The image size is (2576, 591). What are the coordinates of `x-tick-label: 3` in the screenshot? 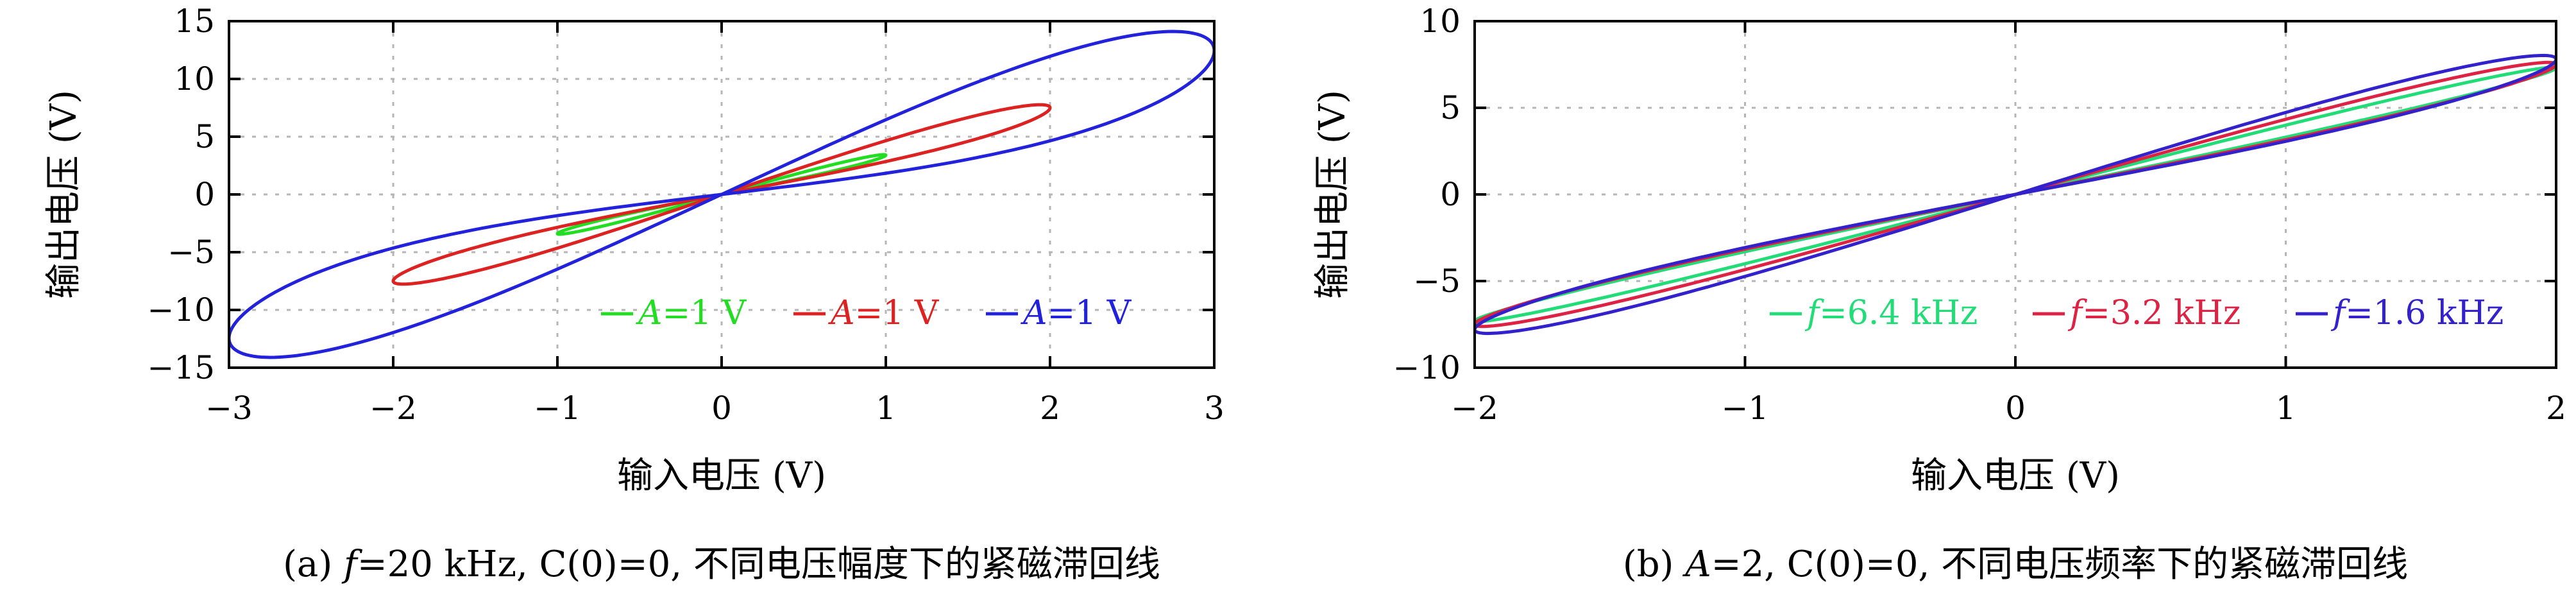 It's located at (1214, 408).